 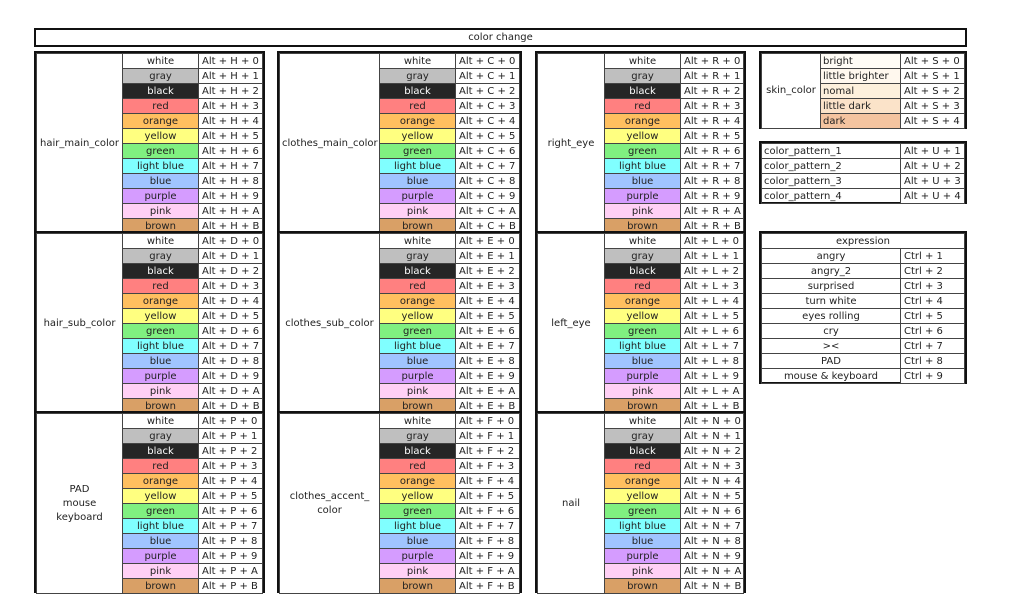 What do you see at coordinates (230, 436) in the screenshot?
I see `shortcut-key: Alt + P + 1` at bounding box center [230, 436].